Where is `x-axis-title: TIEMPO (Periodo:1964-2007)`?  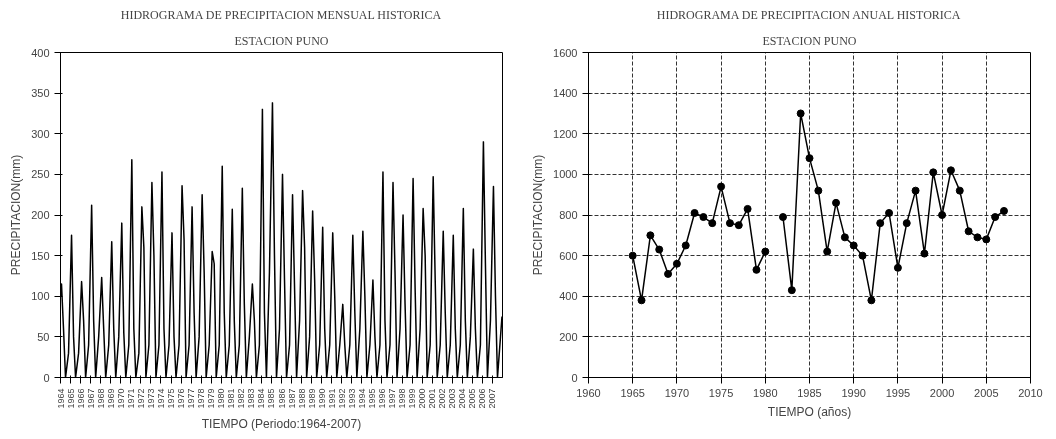
x-axis-title: TIEMPO (Periodo:1964-2007) is located at coordinates (281, 423).